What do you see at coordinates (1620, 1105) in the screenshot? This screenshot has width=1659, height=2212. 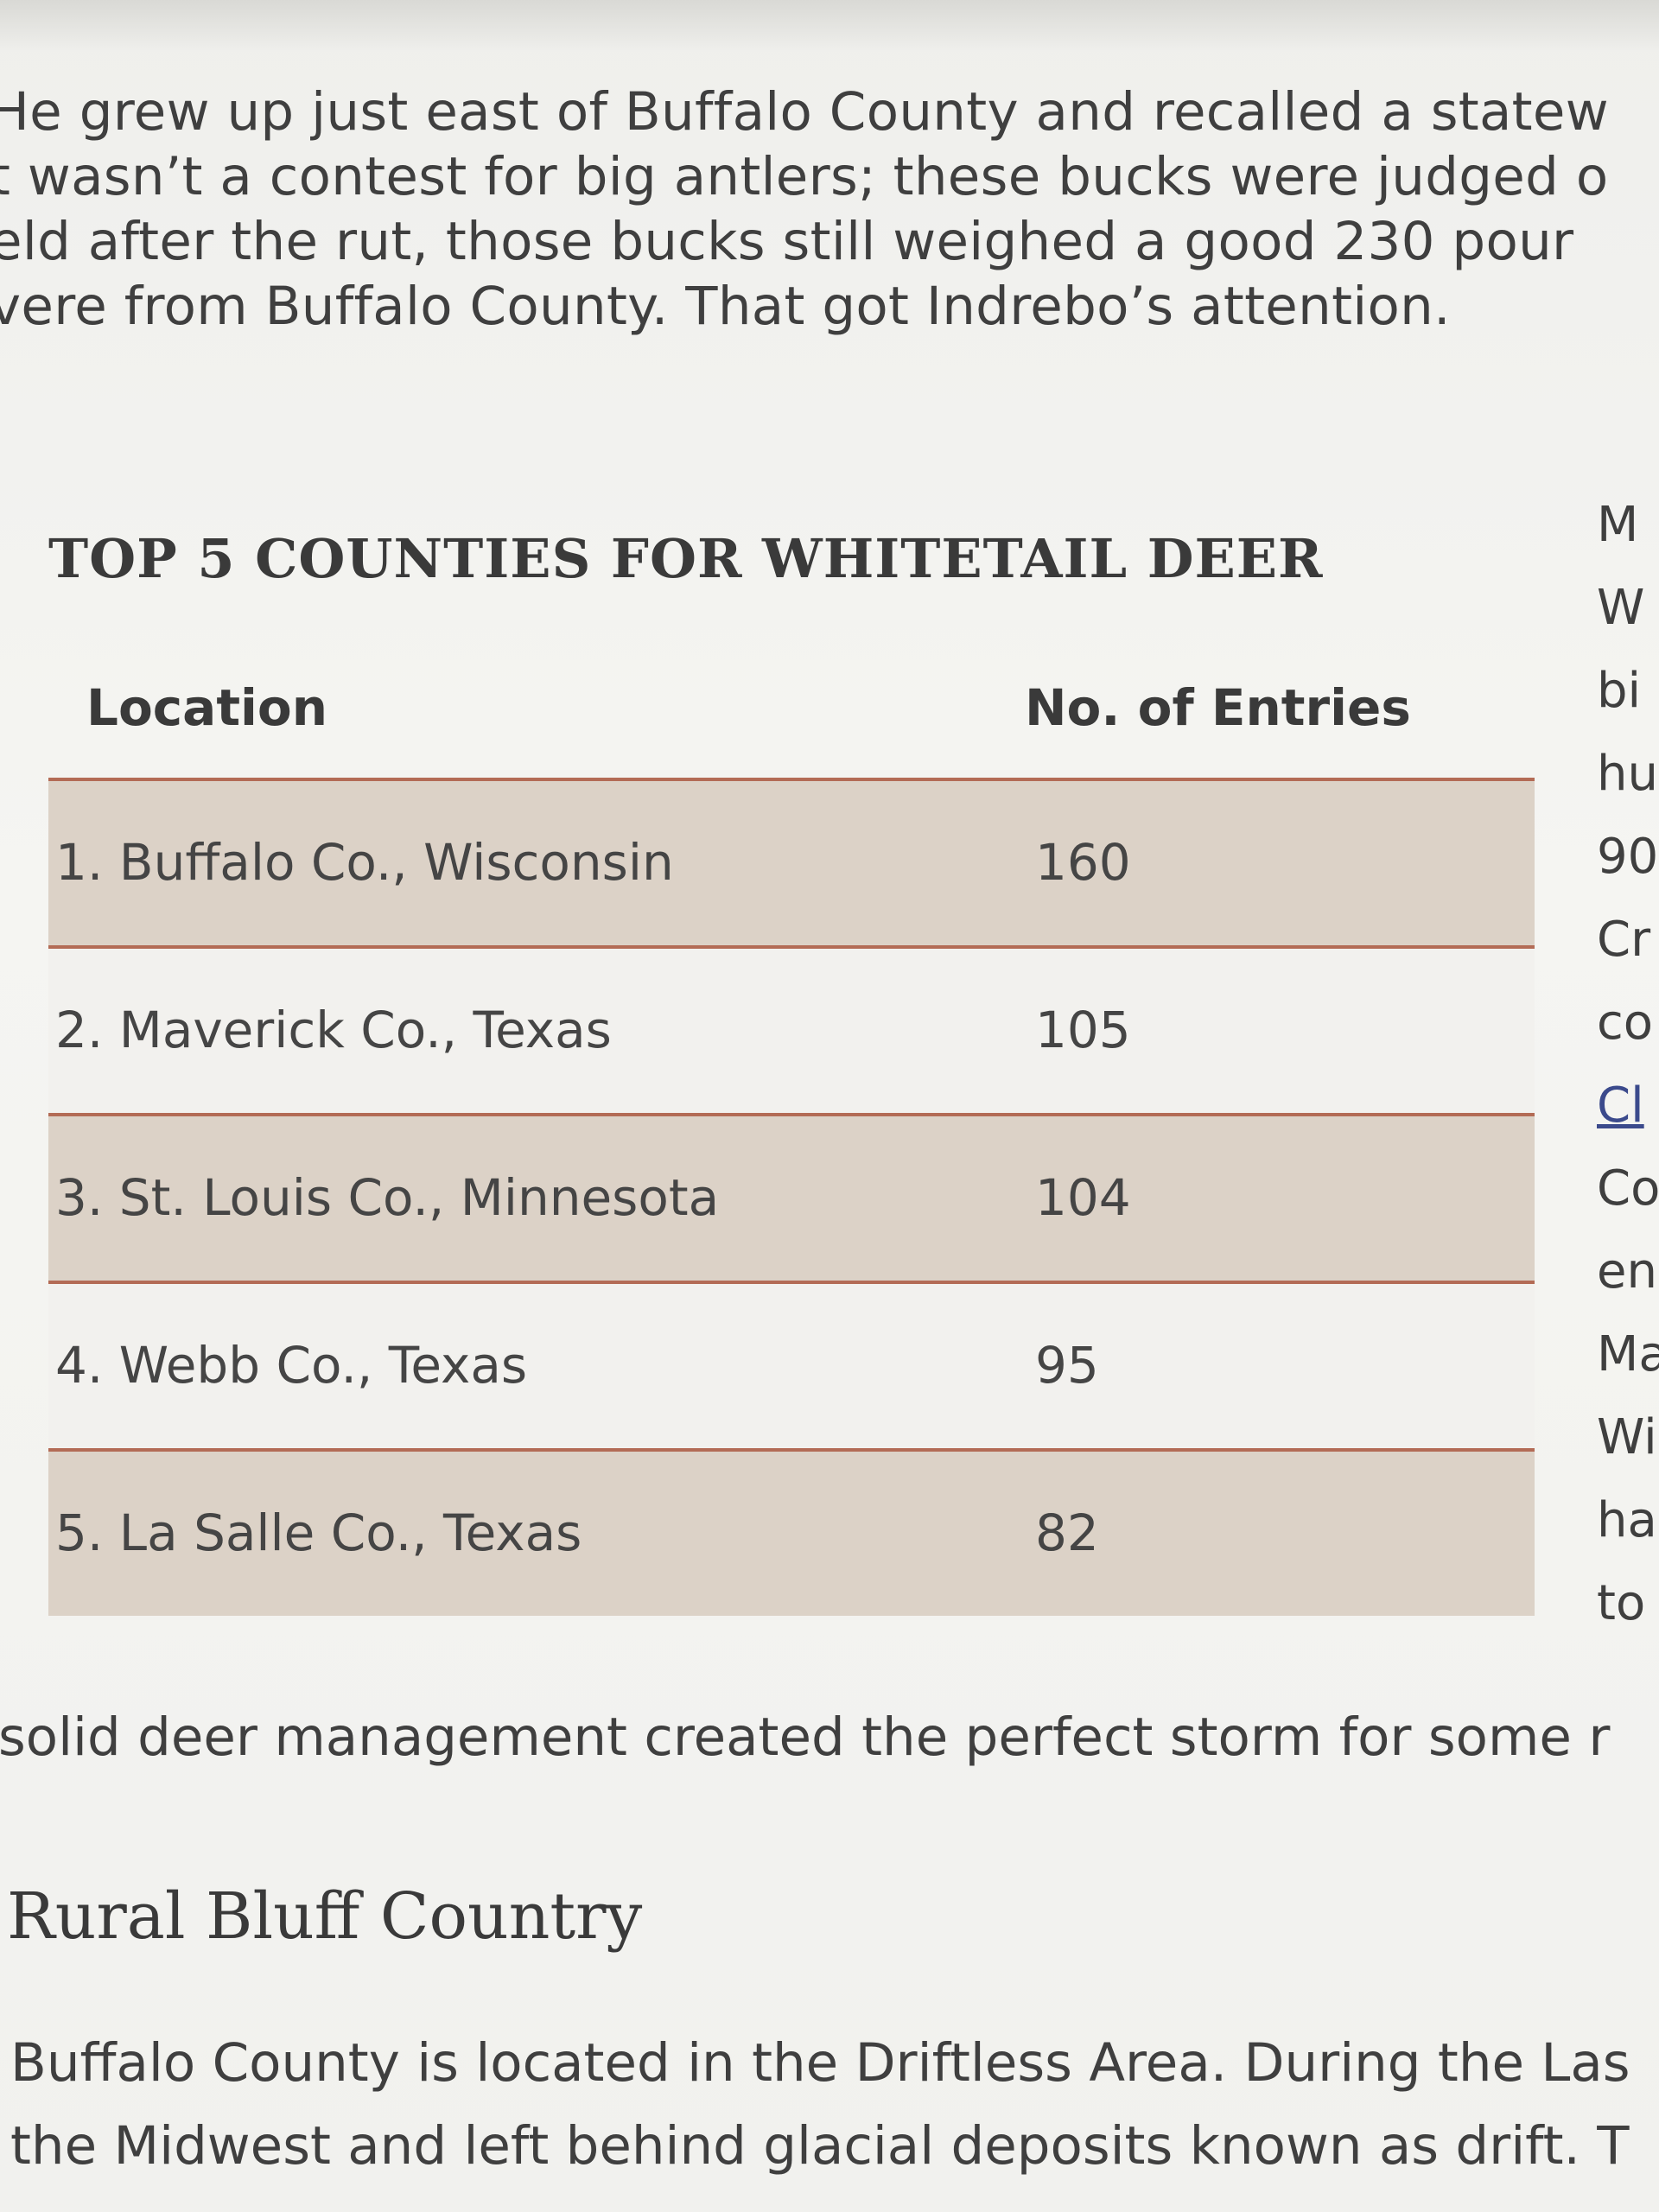 I see `side-link-fragment: Cl` at bounding box center [1620, 1105].